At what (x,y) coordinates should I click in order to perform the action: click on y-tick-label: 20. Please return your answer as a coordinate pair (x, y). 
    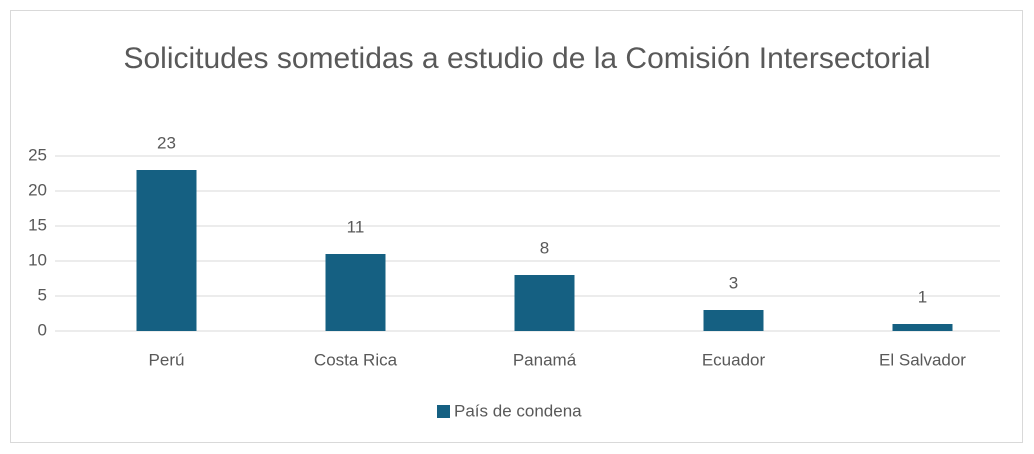
    Looking at the image, I should click on (37, 189).